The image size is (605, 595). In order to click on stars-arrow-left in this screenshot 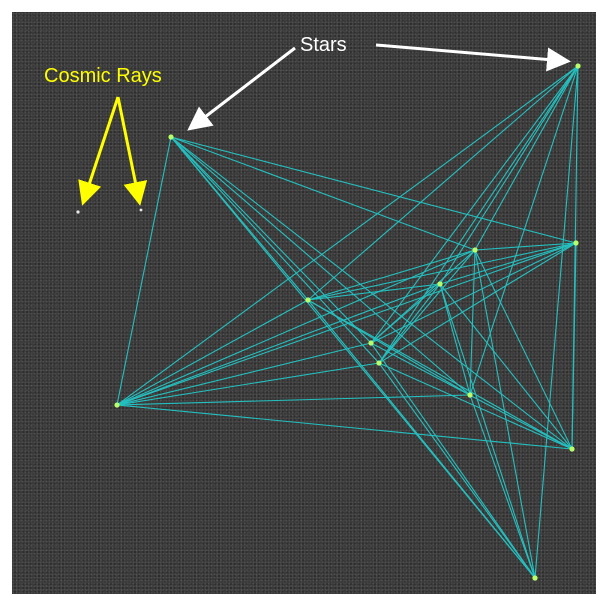, I will do `click(241, 88)`.